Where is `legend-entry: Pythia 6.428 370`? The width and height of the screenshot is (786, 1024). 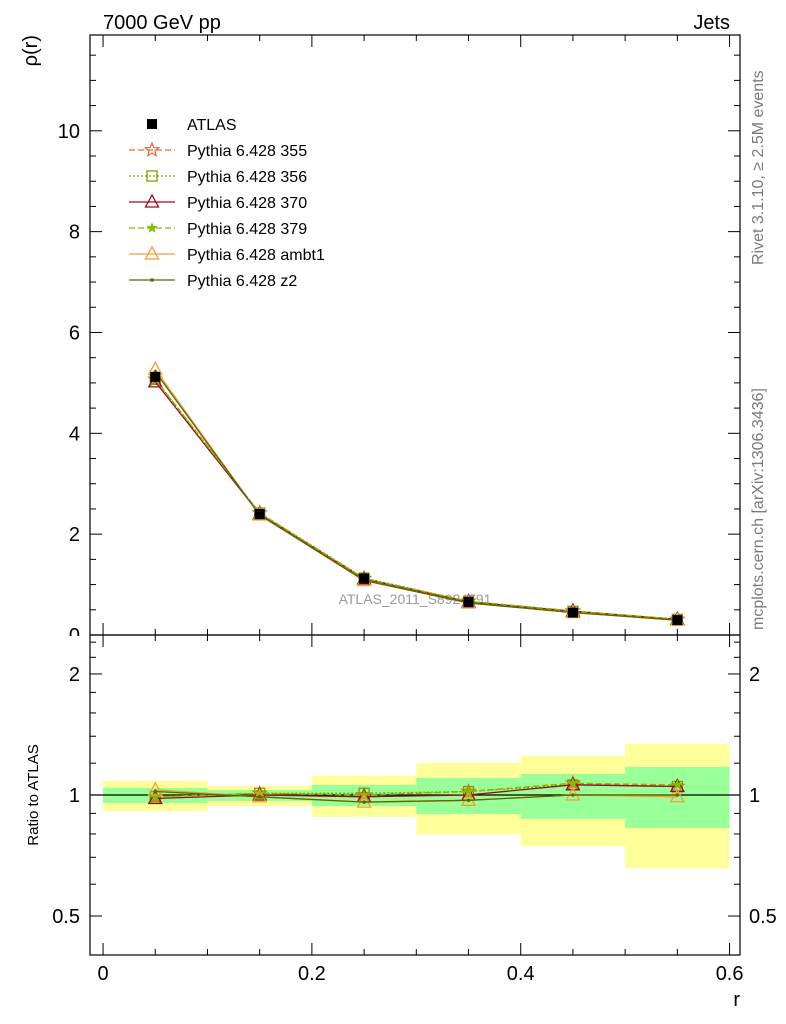
legend-entry: Pythia 6.428 370 is located at coordinates (218, 202).